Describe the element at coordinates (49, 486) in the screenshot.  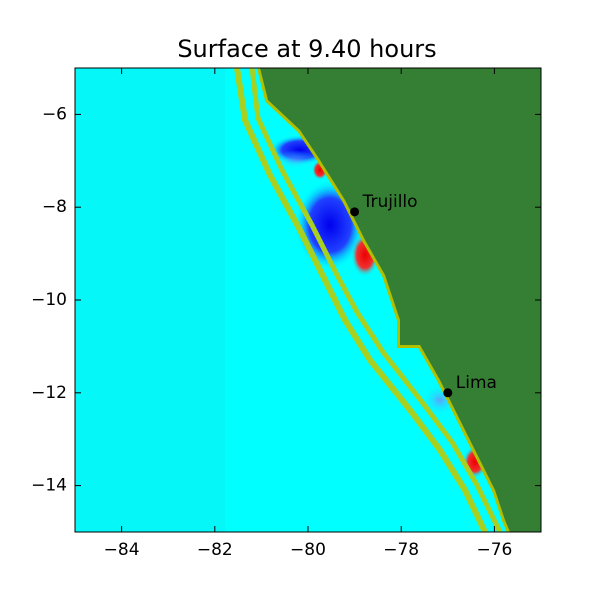
I see `y-tick-label: −14` at that location.